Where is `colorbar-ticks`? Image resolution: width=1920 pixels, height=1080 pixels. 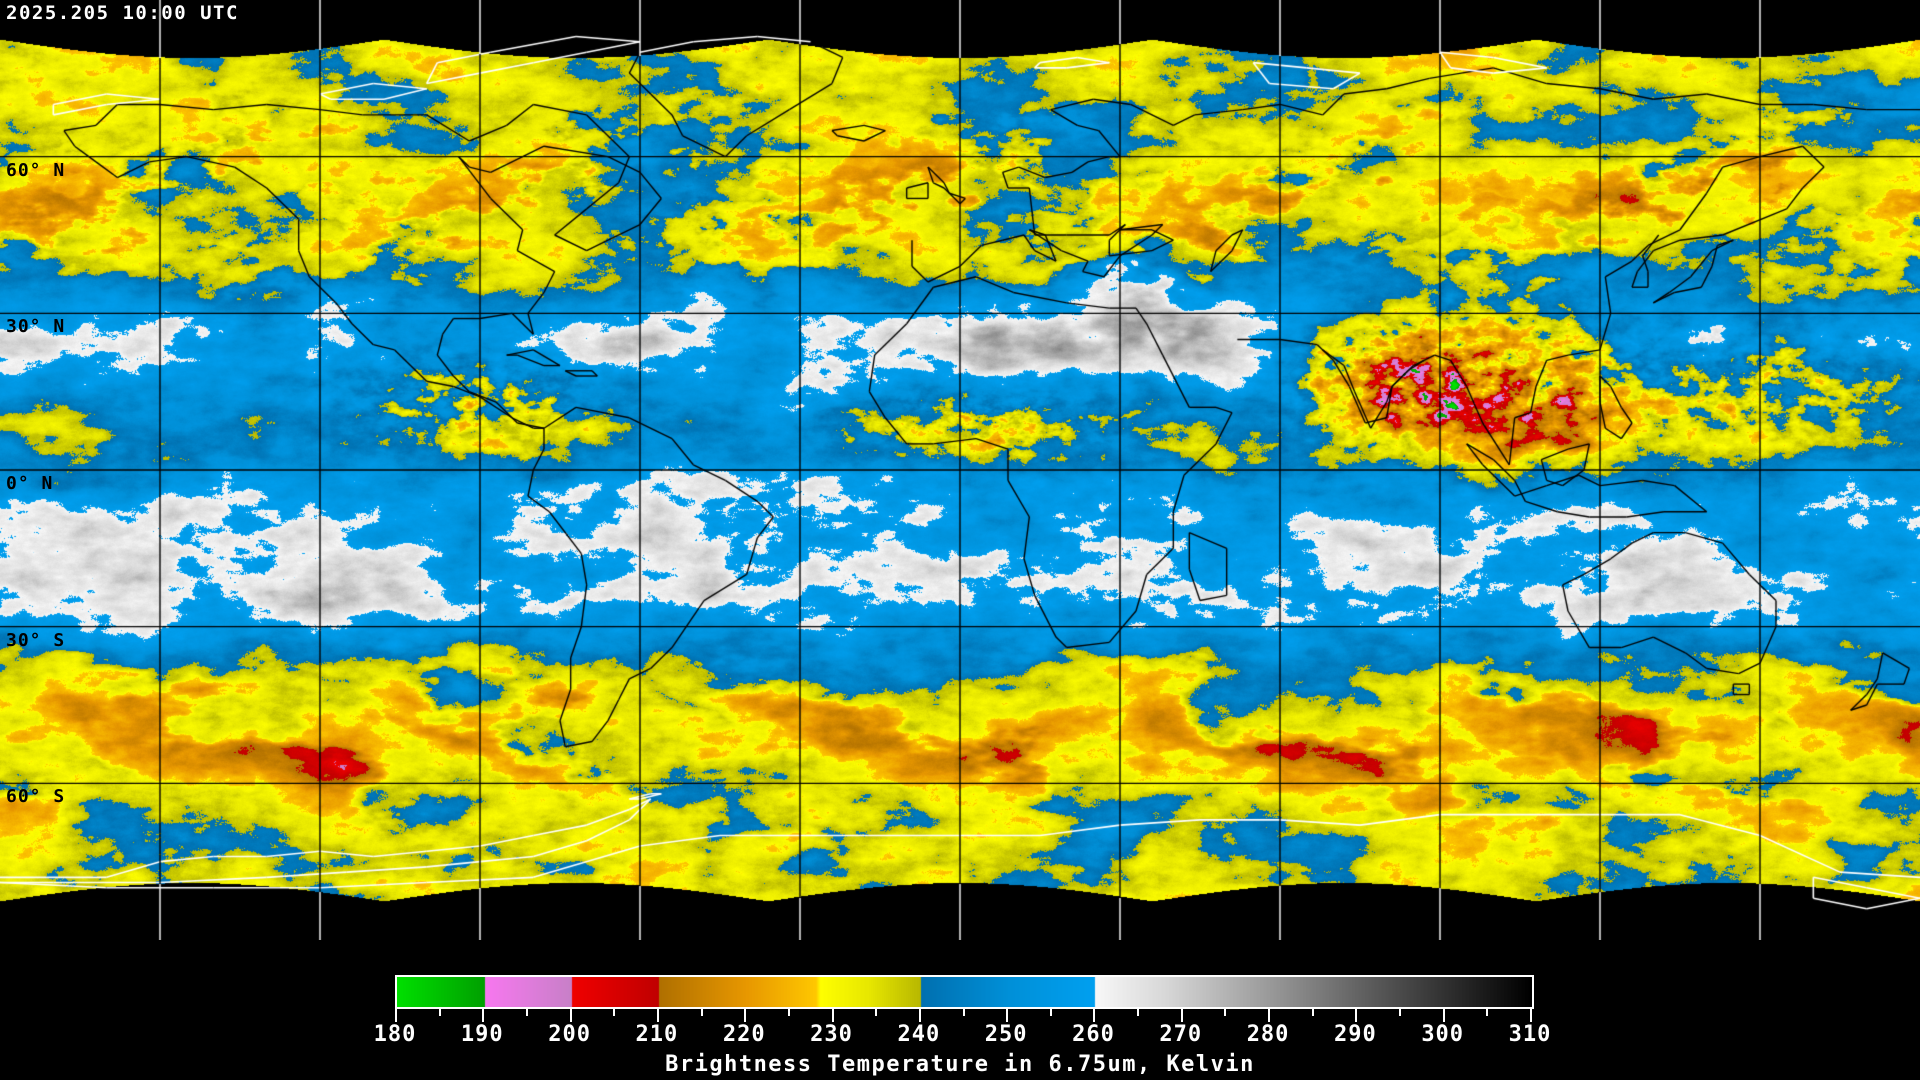 colorbar-ticks is located at coordinates (964, 1016).